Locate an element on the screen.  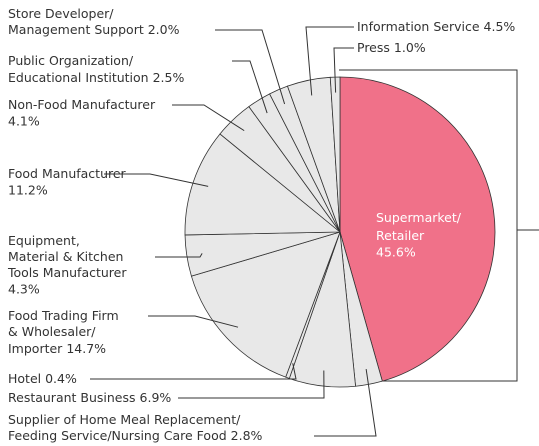
slice-label: Equipment, is located at coordinates (44, 240).